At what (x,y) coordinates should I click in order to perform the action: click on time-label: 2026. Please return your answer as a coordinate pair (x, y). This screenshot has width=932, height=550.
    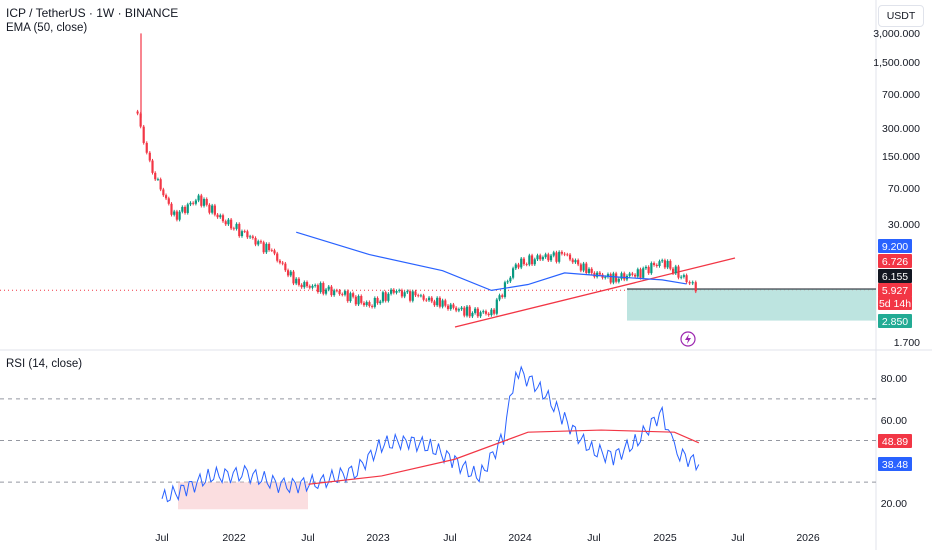
    Looking at the image, I should click on (808, 538).